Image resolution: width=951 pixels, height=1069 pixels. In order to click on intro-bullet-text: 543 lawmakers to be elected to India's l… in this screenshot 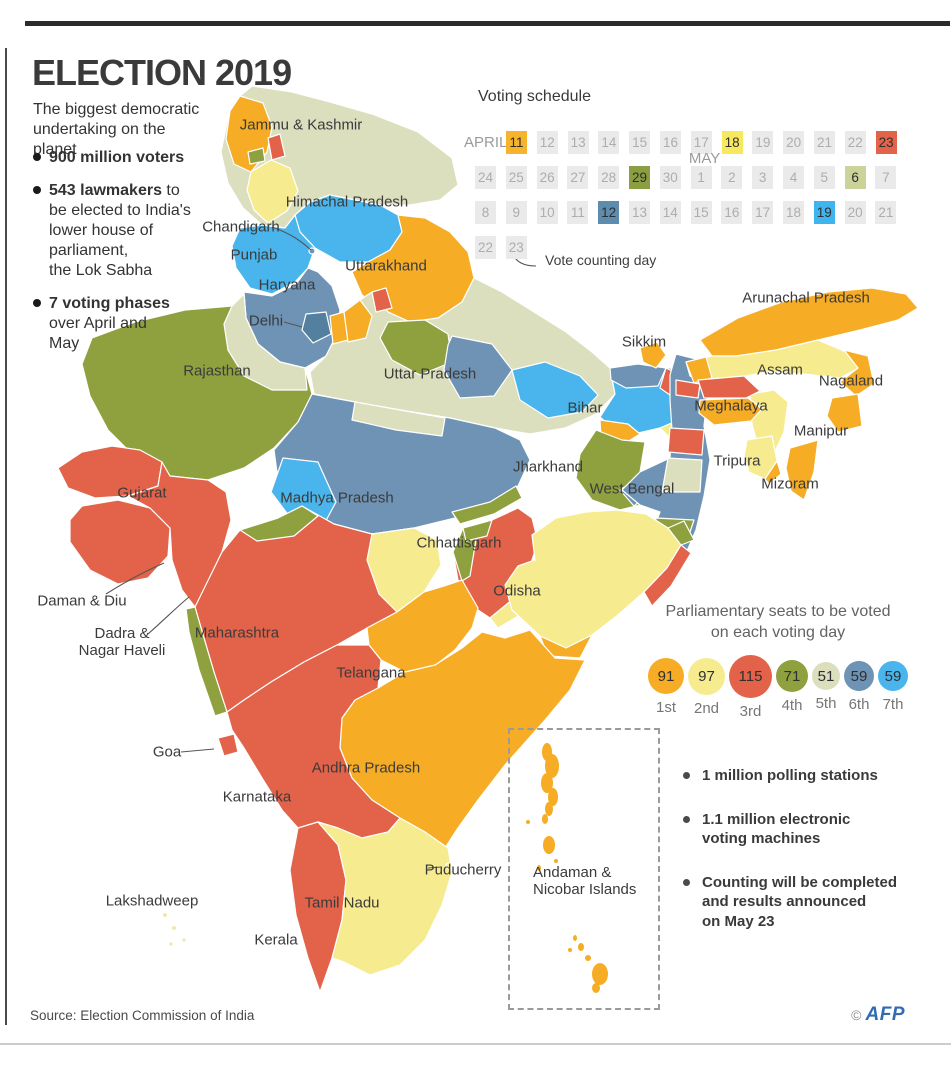, I will do `click(120, 230)`.